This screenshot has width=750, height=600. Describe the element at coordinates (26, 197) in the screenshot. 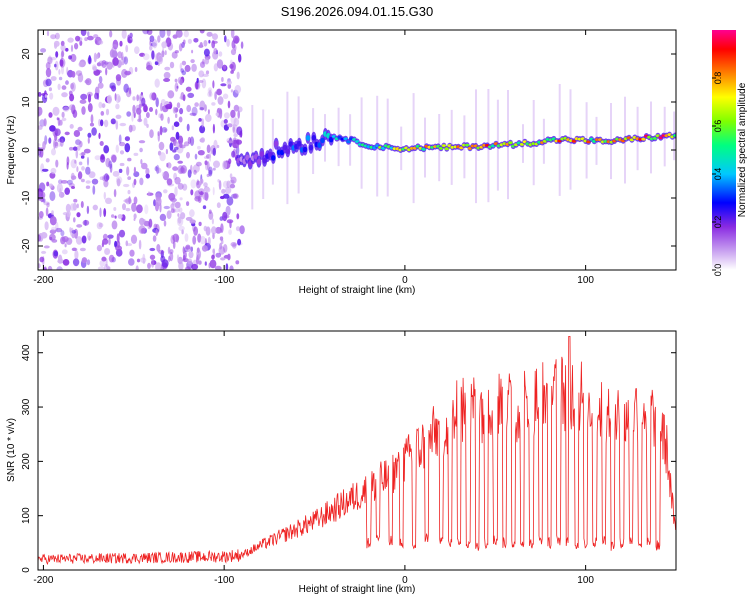

I see `y-tick-label: -10` at that location.